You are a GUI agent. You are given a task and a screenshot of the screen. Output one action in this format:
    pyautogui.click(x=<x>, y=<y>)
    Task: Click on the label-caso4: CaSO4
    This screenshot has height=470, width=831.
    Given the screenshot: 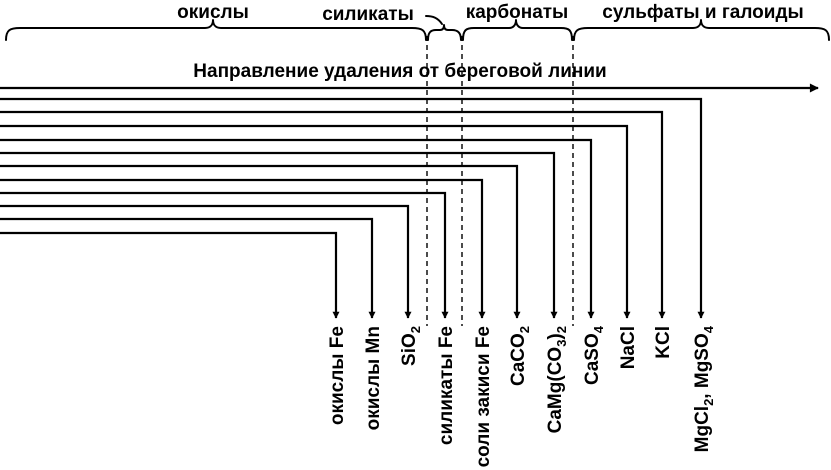 What is the action you would take?
    pyautogui.click(x=594, y=355)
    